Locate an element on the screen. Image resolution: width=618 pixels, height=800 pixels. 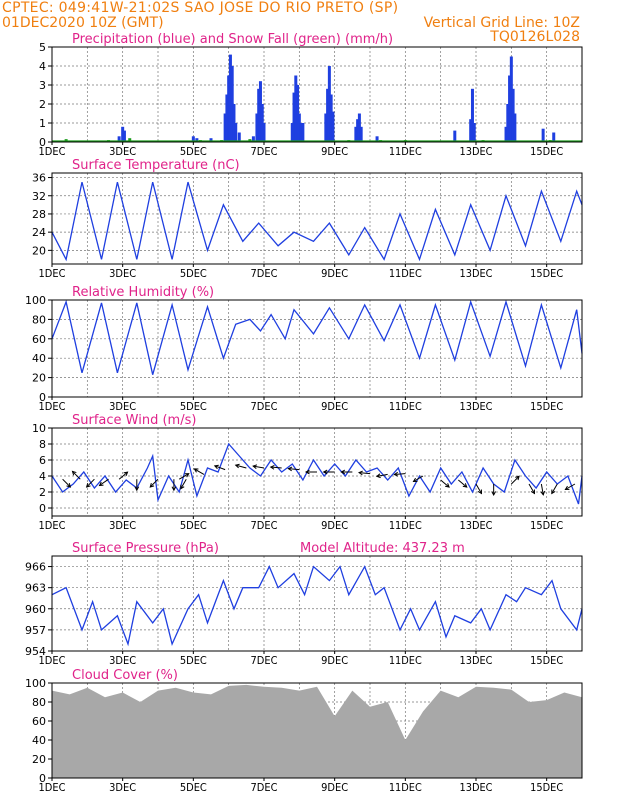
pressure-xtick-label: 1DEC is located at coordinates (52, 660).